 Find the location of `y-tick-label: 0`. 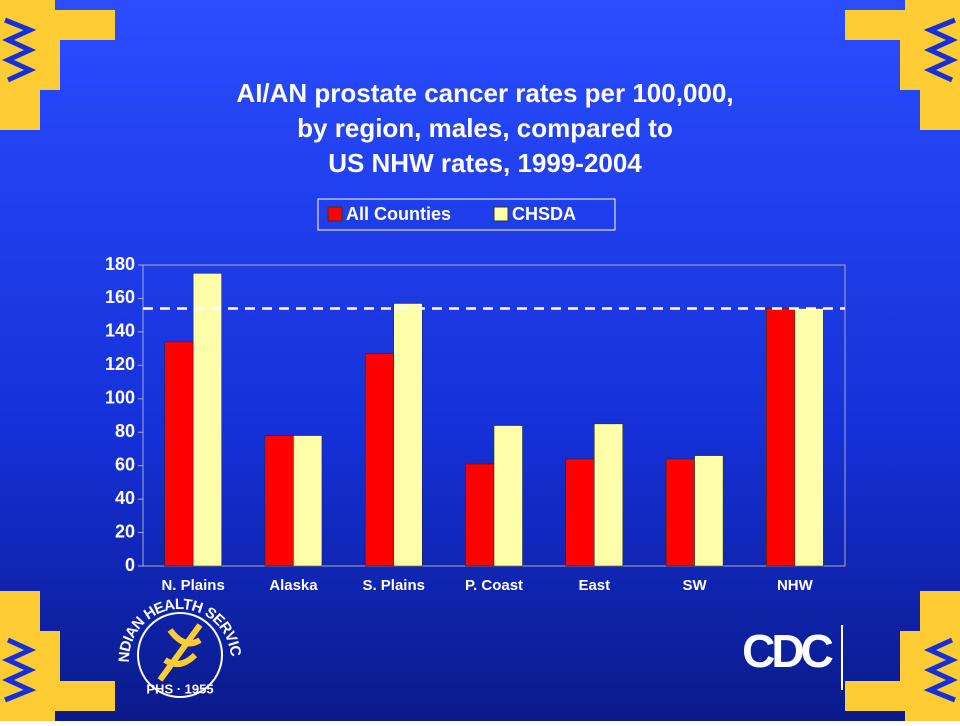

y-tick-label: 0 is located at coordinates (130, 565).